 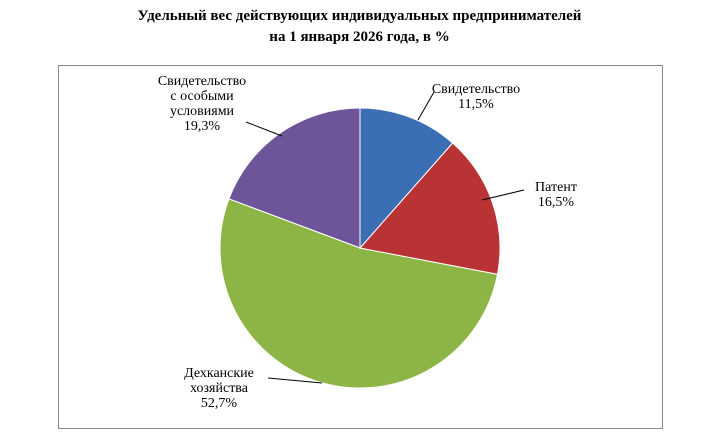 What do you see at coordinates (202, 96) in the screenshot?
I see `label-name: Свидетельство с особыми условиями` at bounding box center [202, 96].